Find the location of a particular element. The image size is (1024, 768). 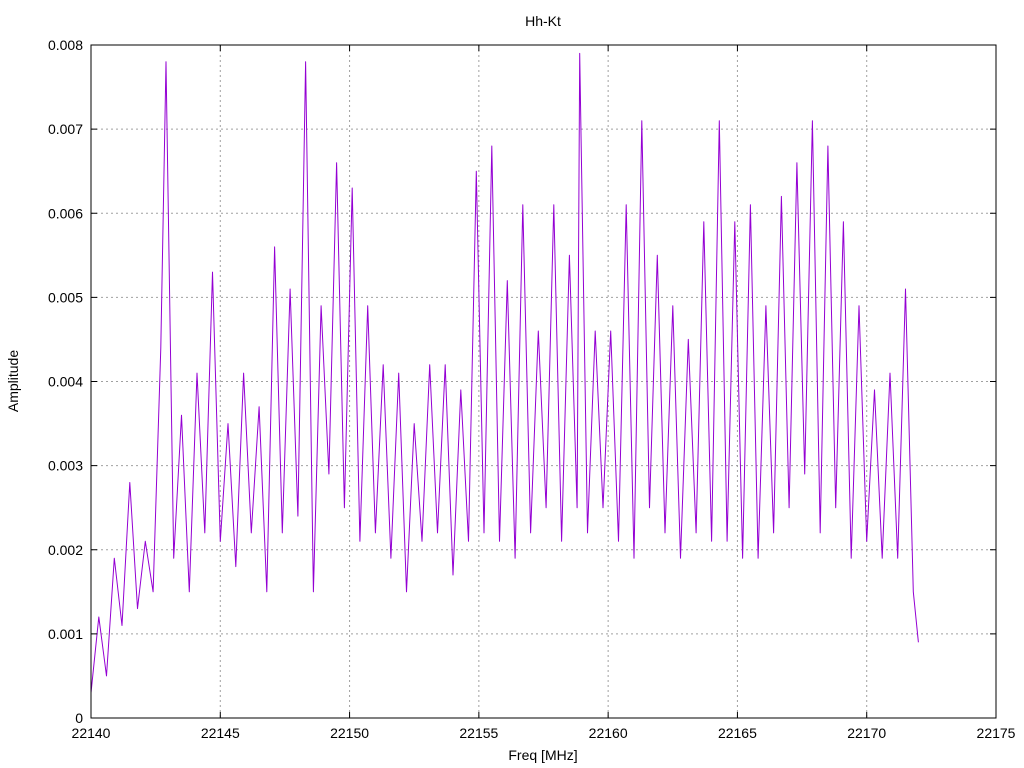

y-tick-label: 0.006 is located at coordinates (65, 213).